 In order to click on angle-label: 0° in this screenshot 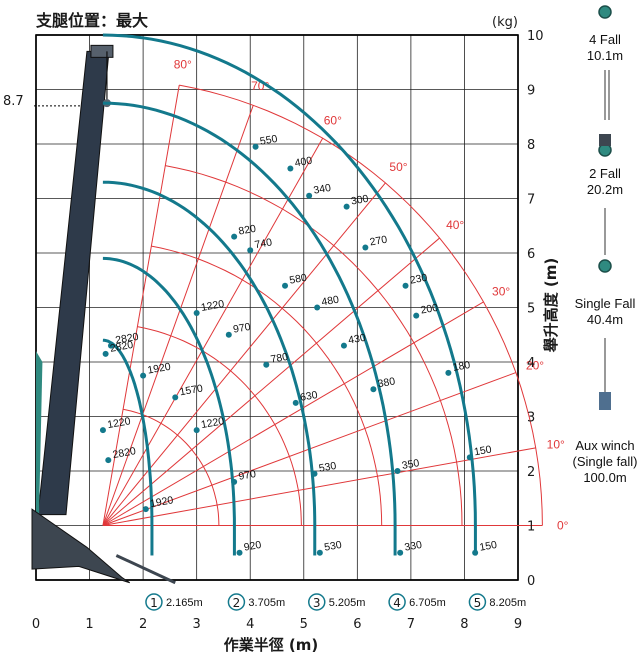, I will do `click(563, 526)`.